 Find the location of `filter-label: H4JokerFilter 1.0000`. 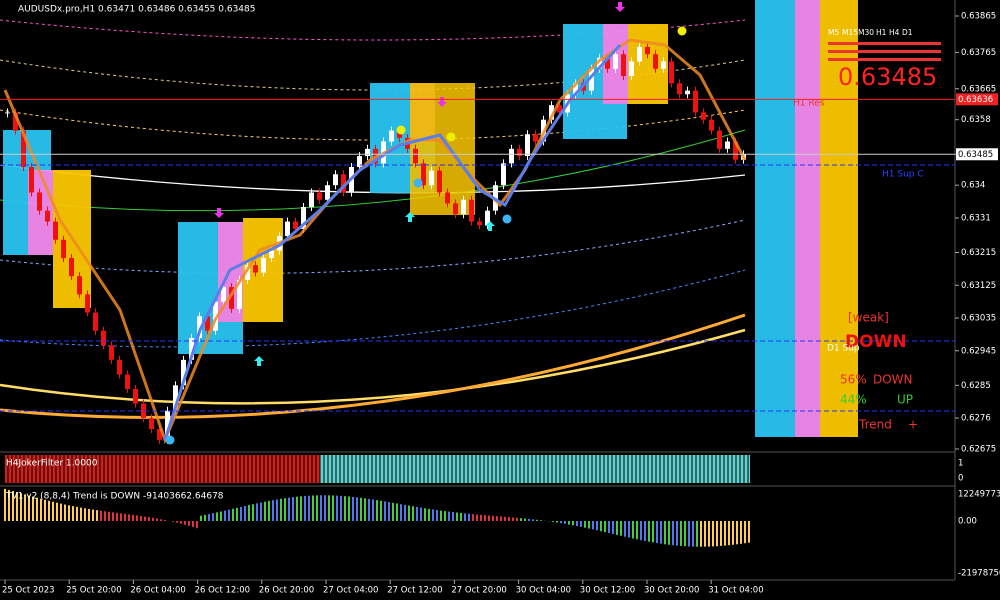

filter-label: H4JokerFilter 1.0000 is located at coordinates (52, 464).